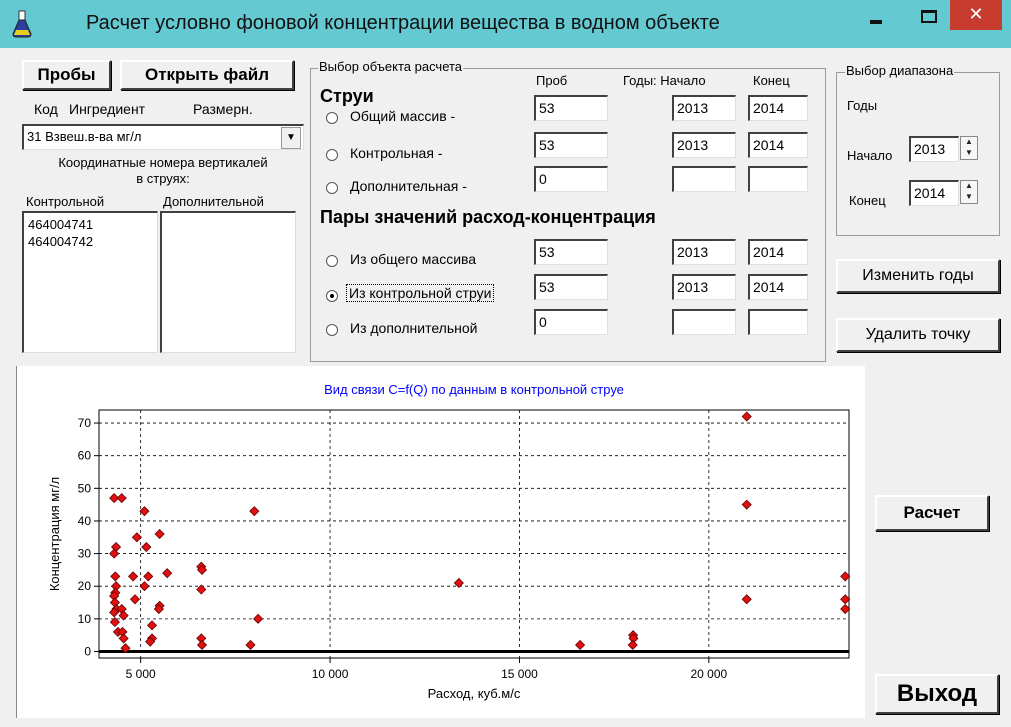 The width and height of the screenshot is (1011, 727). I want to click on maximize-button, so click(928, 20).